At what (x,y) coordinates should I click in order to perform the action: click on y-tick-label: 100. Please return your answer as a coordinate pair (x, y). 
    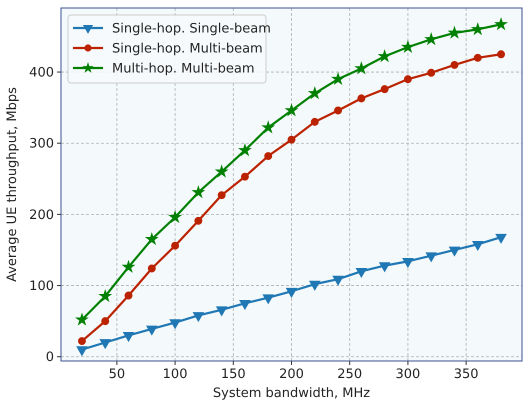
    Looking at the image, I should click on (41, 286).